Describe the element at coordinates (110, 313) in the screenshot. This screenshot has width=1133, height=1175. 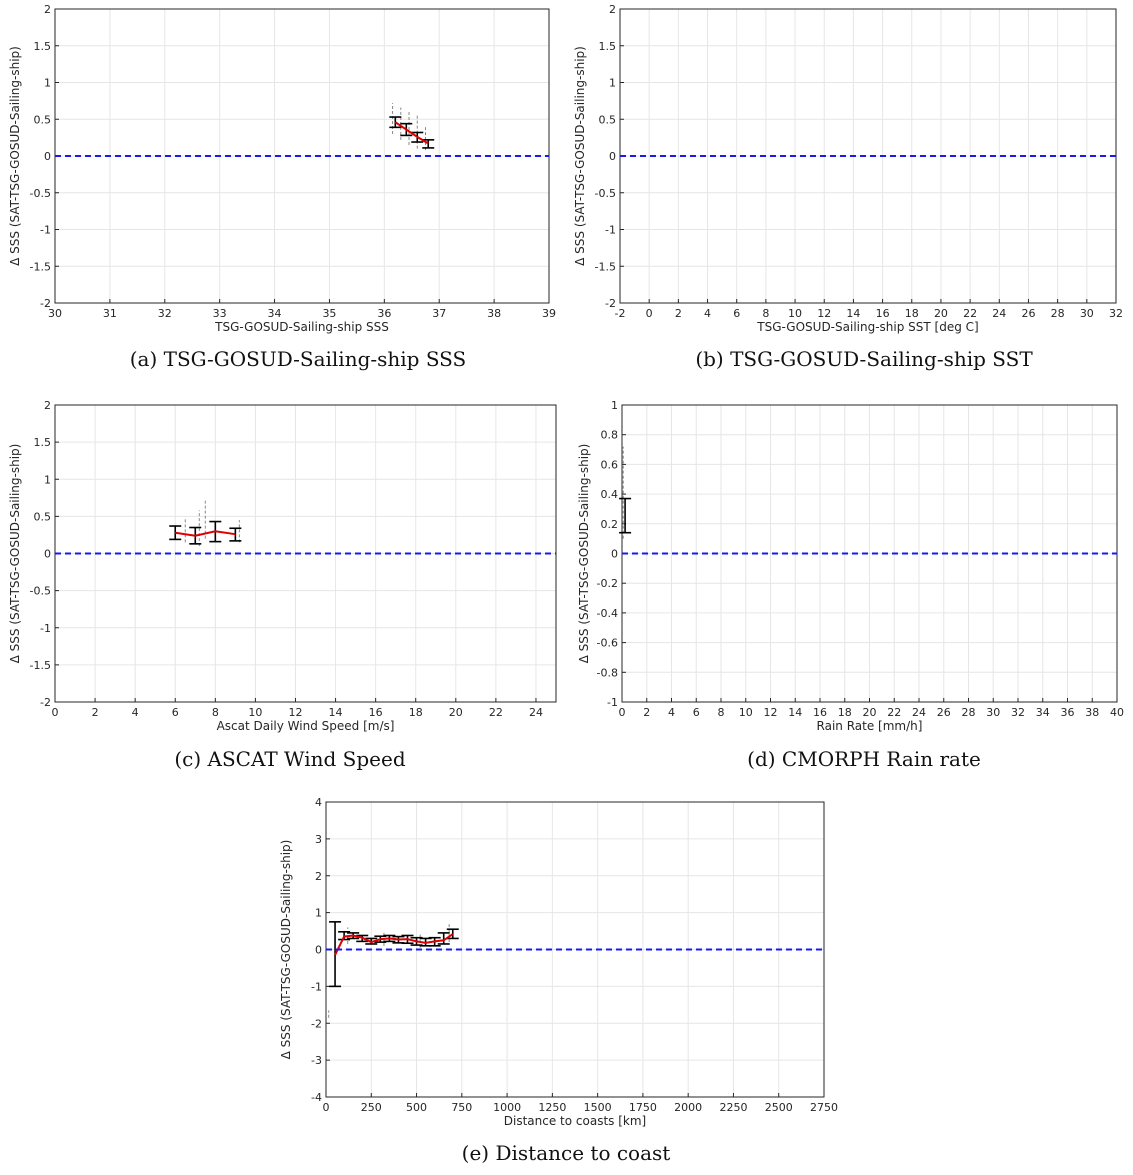
I see `x-tick-label: 31` at that location.